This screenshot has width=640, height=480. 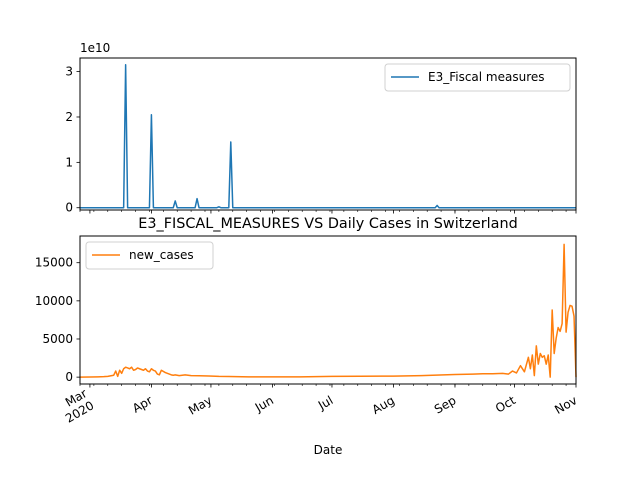 I want to click on y-tick-label: 3, so click(x=69, y=72).